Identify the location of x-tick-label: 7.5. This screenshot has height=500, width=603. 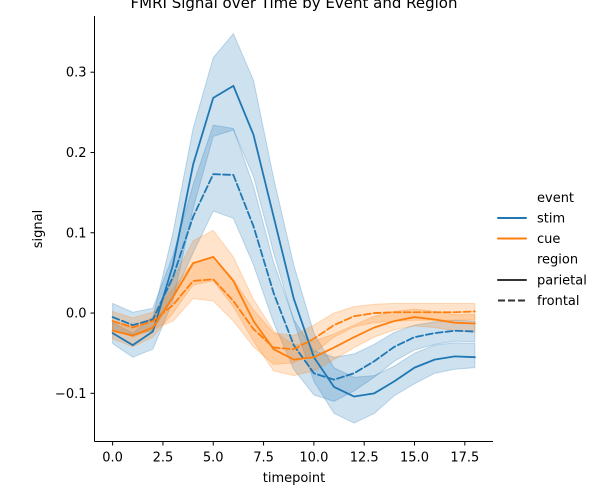
(263, 458).